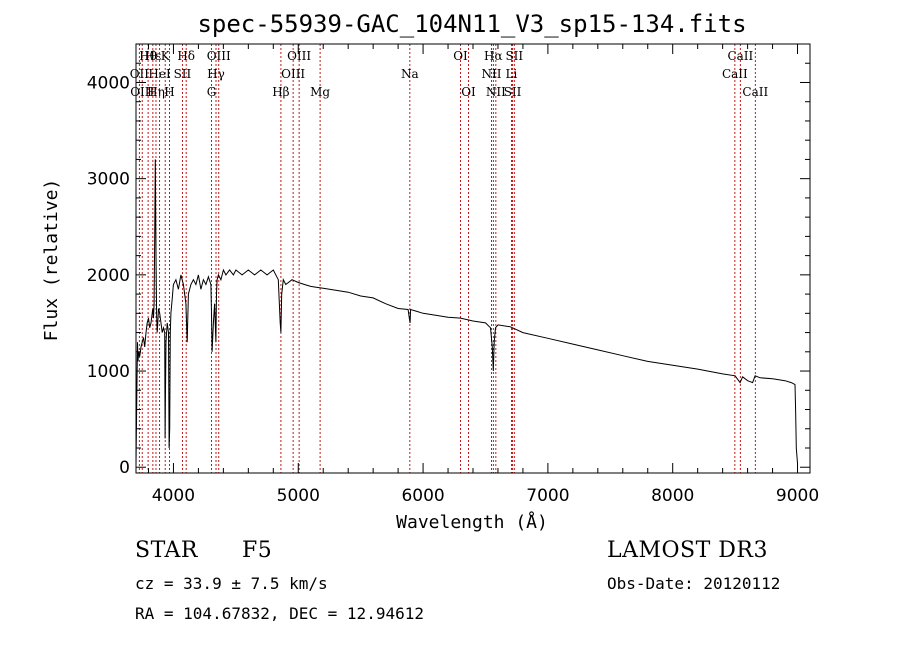  What do you see at coordinates (735, 74) in the screenshot?
I see `line-label-27: CaII` at bounding box center [735, 74].